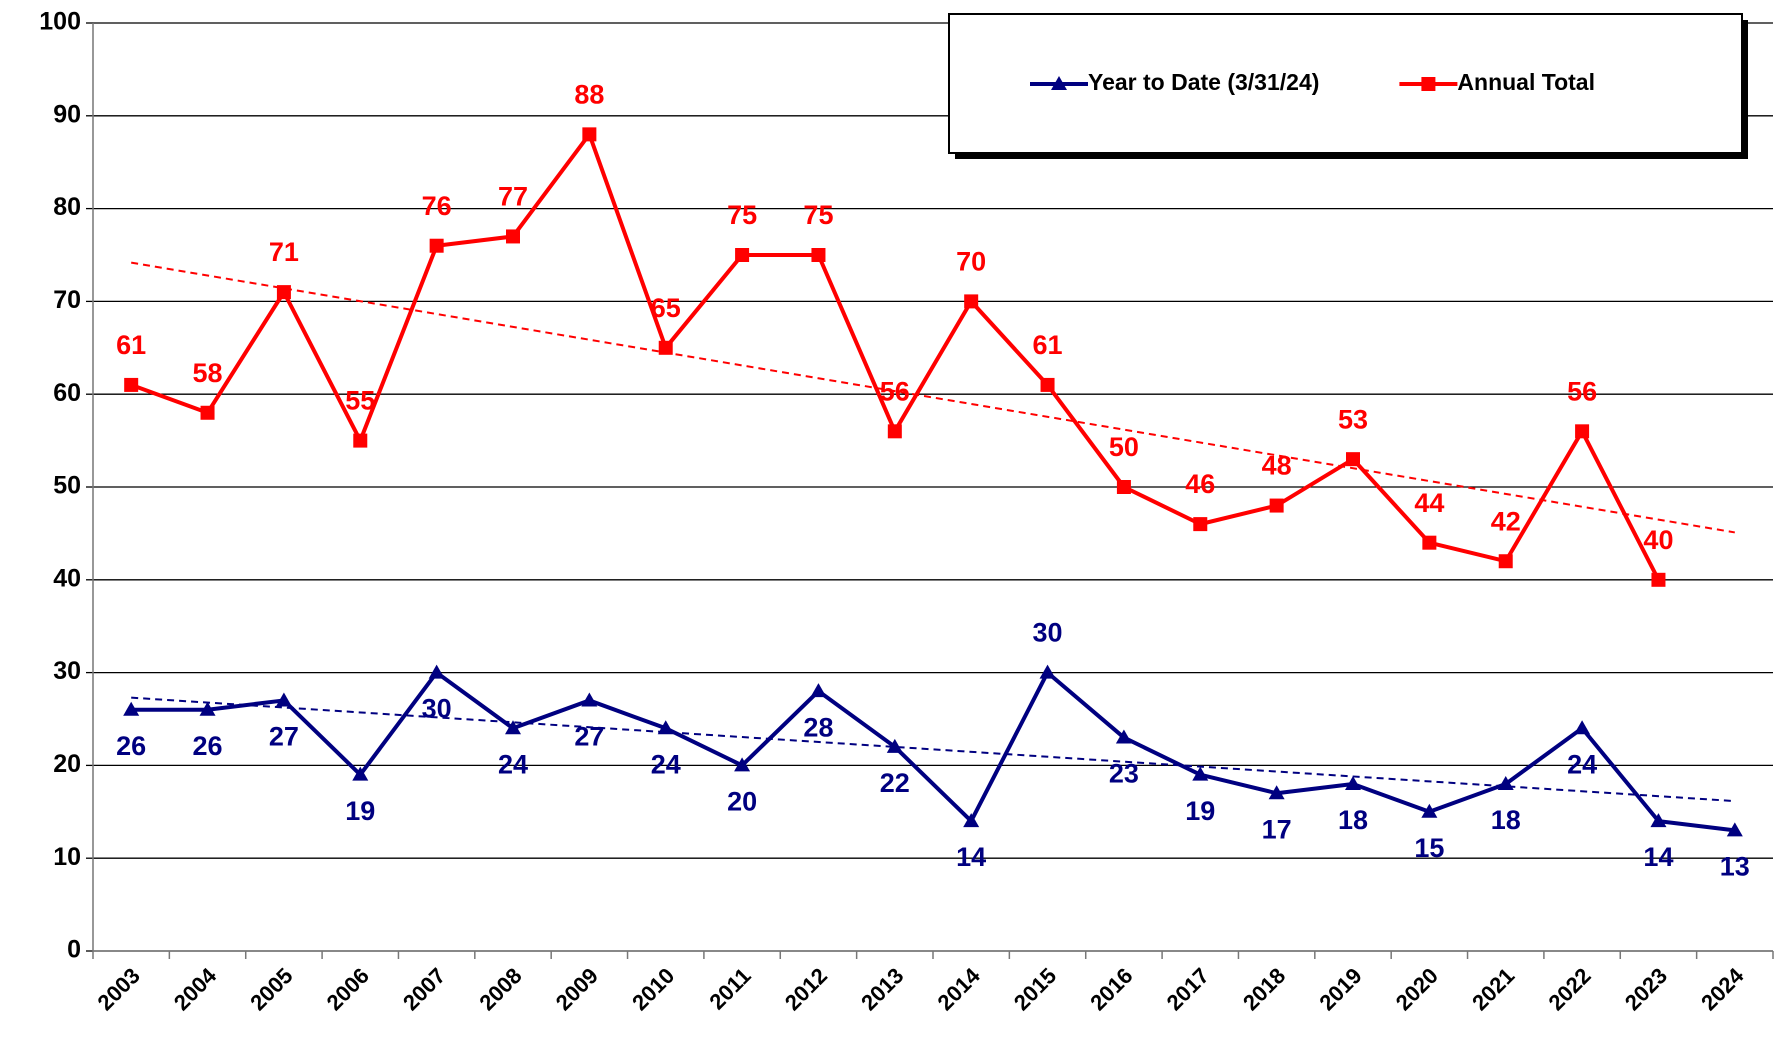 This screenshot has width=1776, height=1039. I want to click on y-tick-label: 70, so click(67, 300).